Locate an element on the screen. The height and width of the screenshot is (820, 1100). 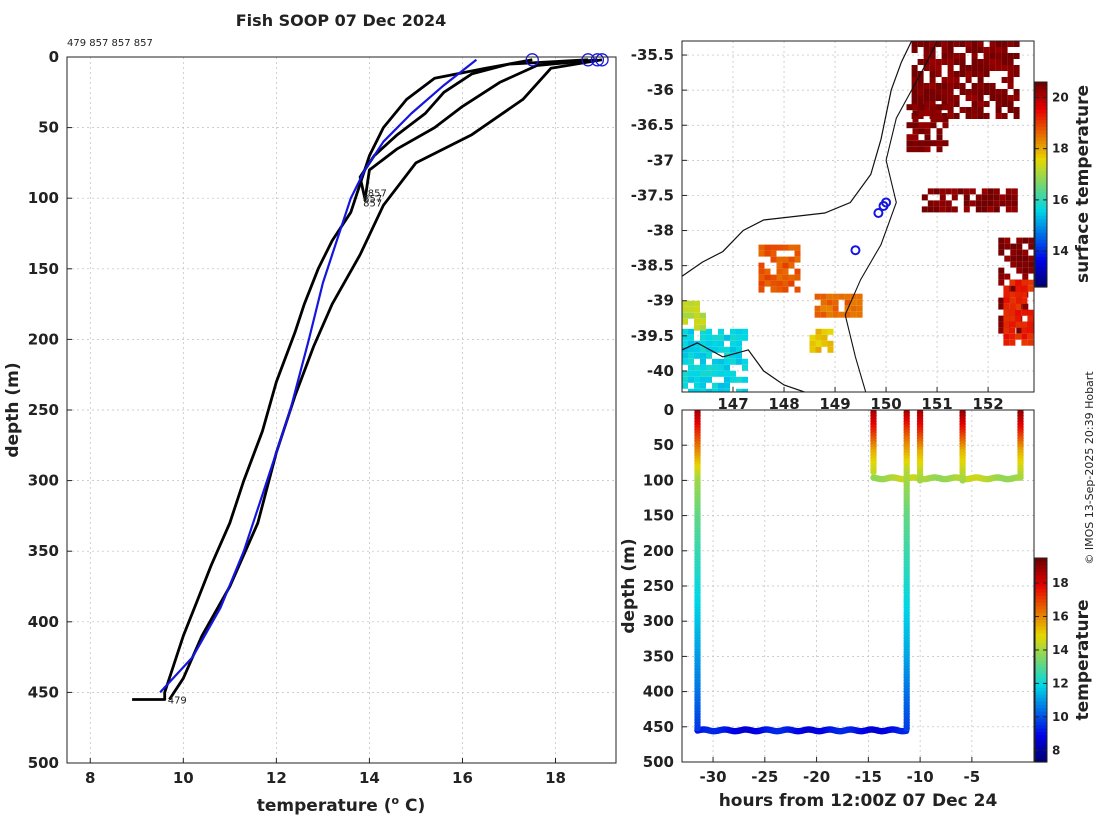
profile-y-tick-label: 400 is located at coordinates (43, 622).